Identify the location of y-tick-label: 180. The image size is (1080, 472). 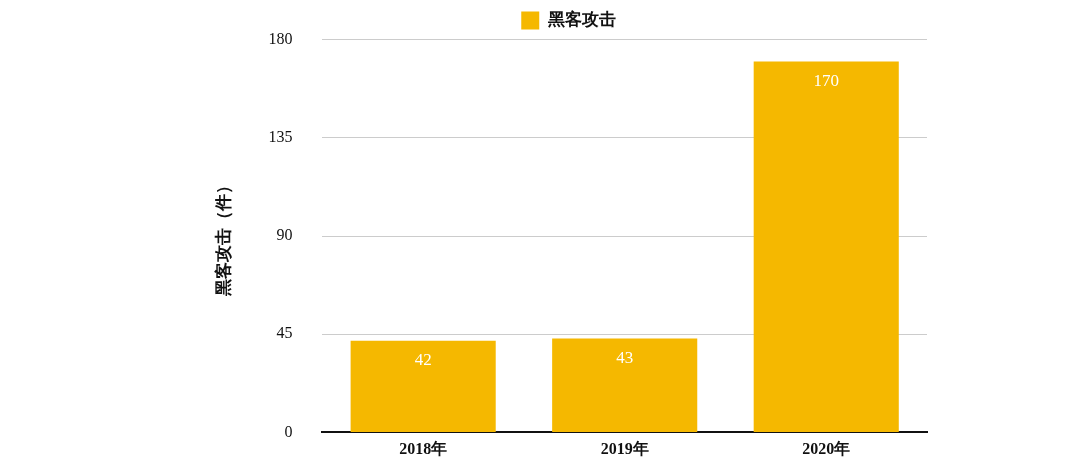
(280, 38).